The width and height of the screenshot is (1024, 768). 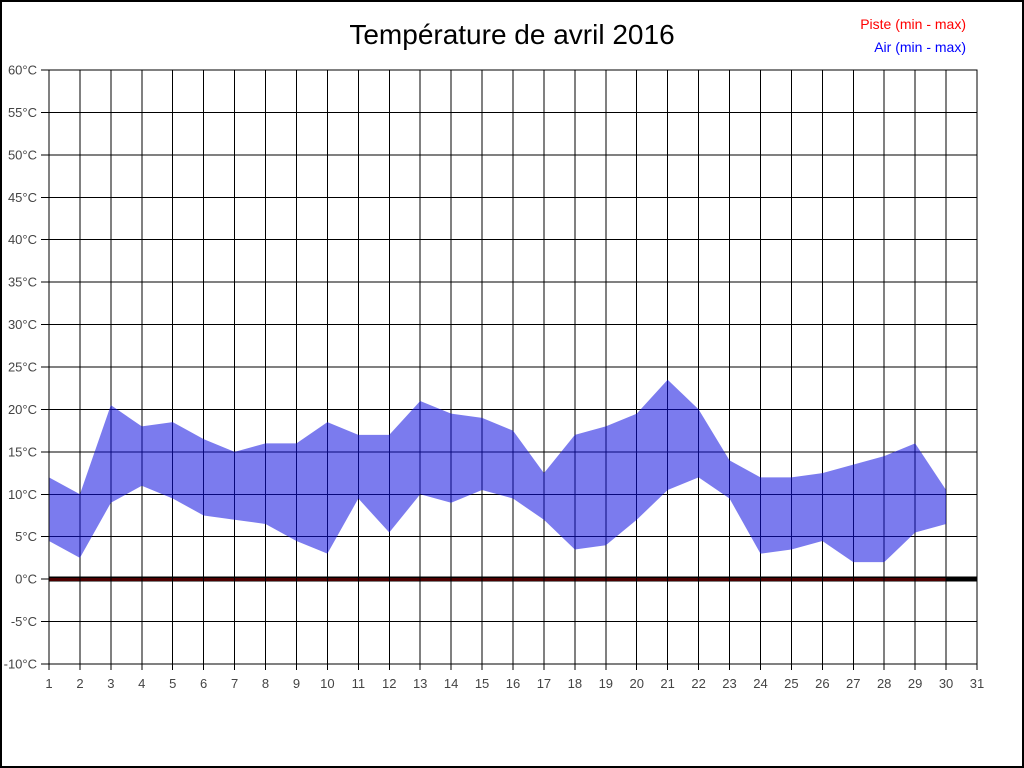 What do you see at coordinates (698, 683) in the screenshot?
I see `x-tick-label: 22` at bounding box center [698, 683].